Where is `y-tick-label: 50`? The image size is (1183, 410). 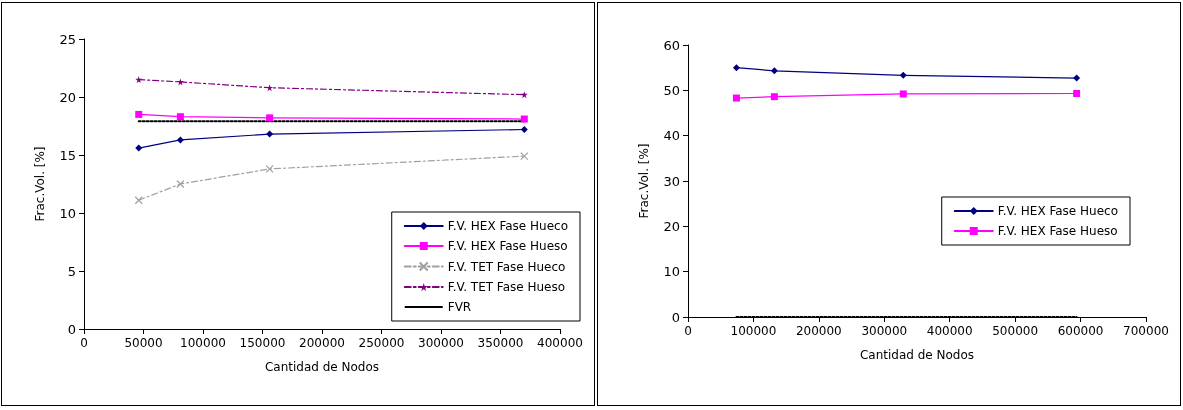 y-tick-label: 50 is located at coordinates (671, 90).